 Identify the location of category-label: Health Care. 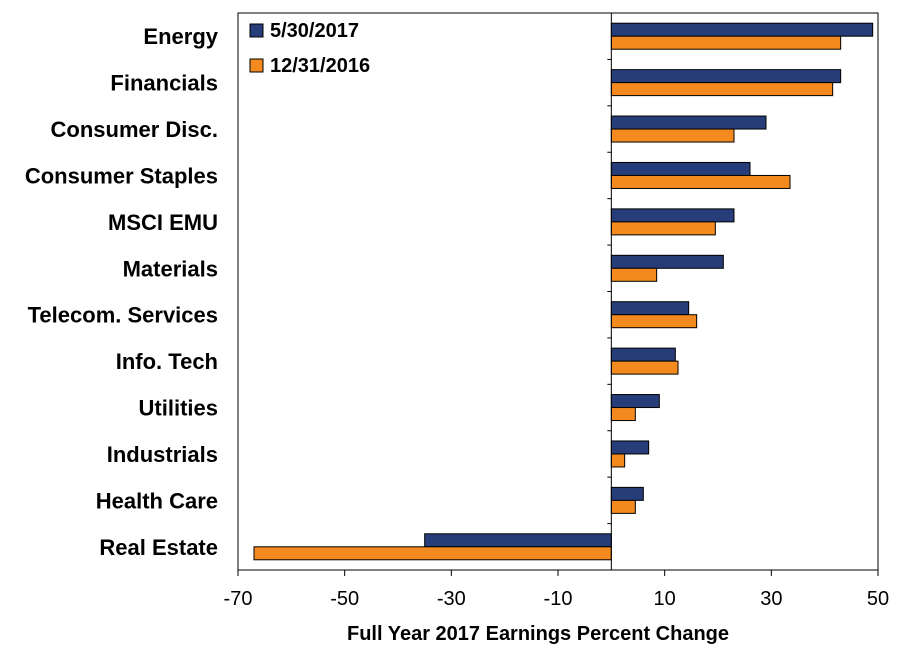
(157, 500).